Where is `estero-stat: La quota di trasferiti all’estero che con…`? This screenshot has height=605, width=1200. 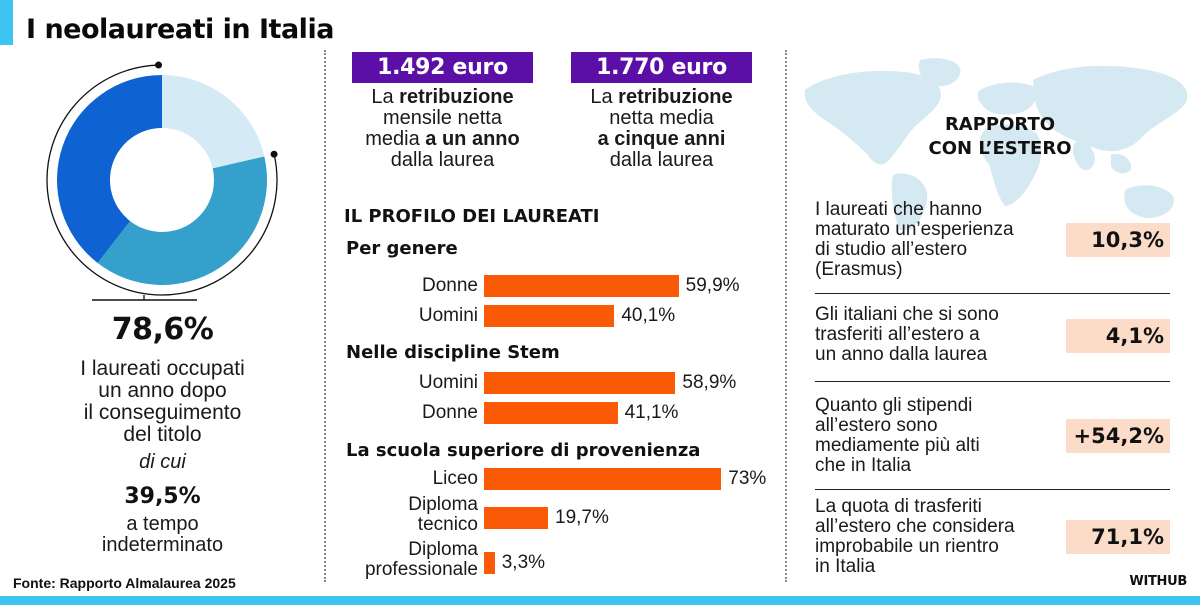 estero-stat: La quota di trasferiti all’estero che con… is located at coordinates (992, 537).